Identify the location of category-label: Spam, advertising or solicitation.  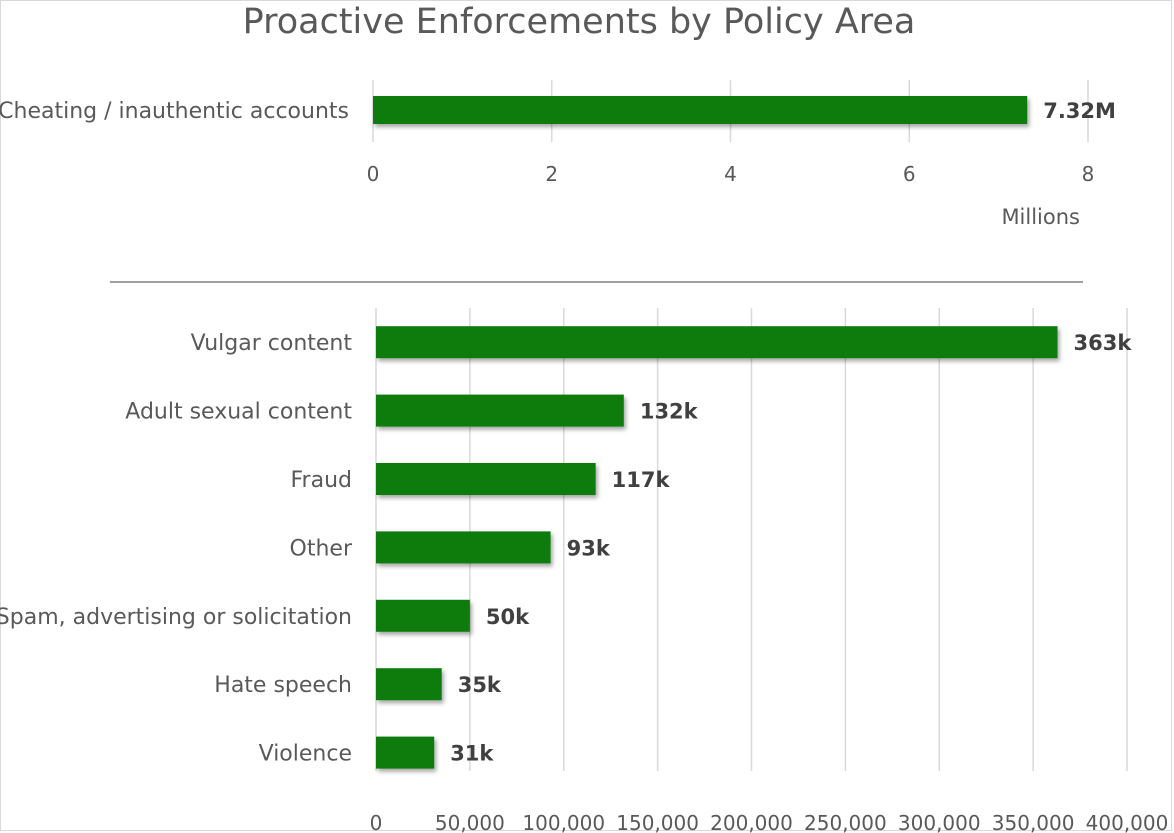
(176, 617).